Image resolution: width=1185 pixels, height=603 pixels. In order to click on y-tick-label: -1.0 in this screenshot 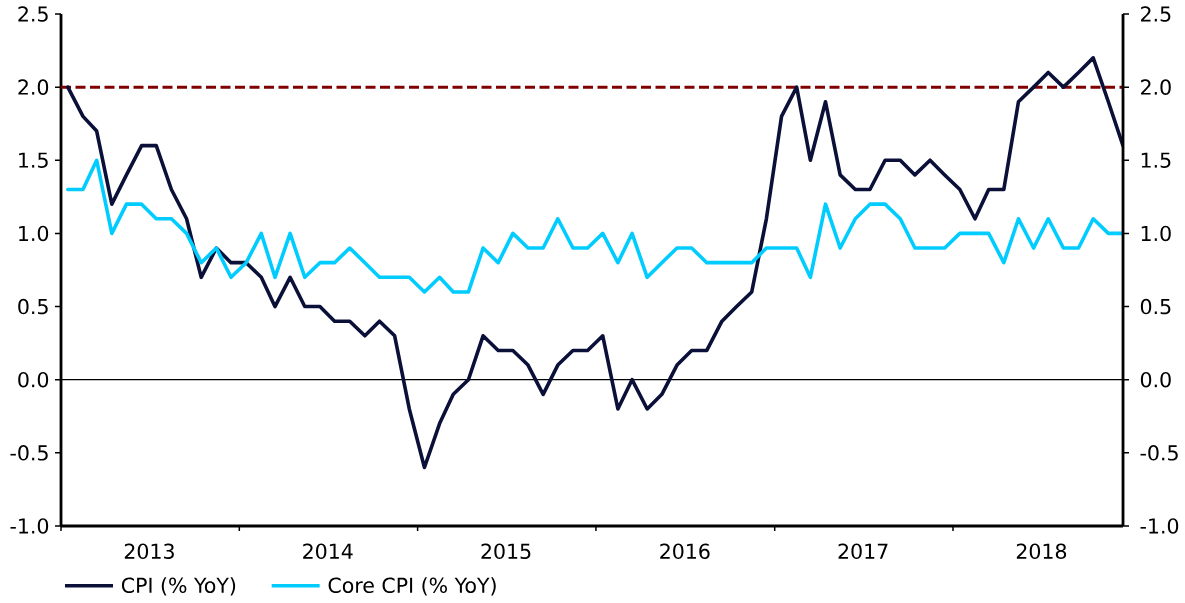, I will do `click(1159, 526)`.